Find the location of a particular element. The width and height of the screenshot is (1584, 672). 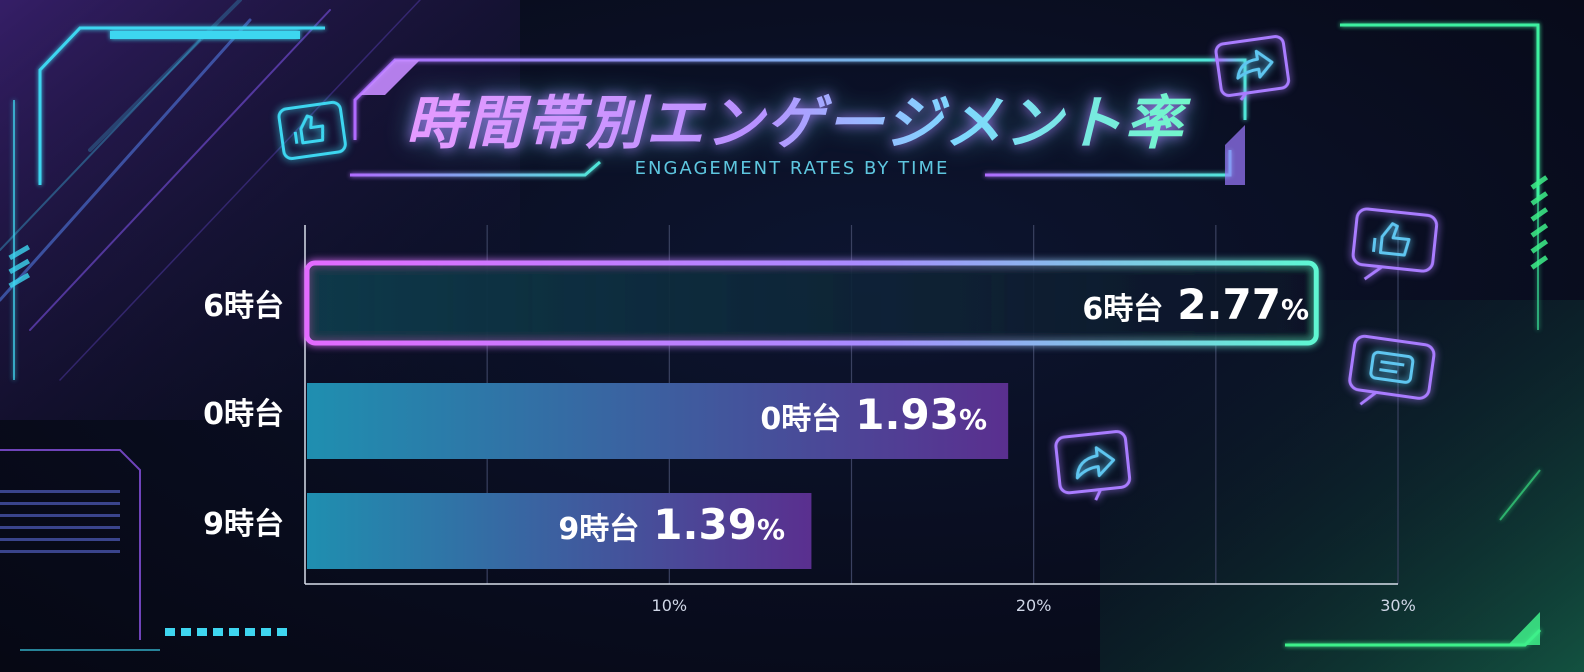

thumbs-up-icon is located at coordinates (312, 130).